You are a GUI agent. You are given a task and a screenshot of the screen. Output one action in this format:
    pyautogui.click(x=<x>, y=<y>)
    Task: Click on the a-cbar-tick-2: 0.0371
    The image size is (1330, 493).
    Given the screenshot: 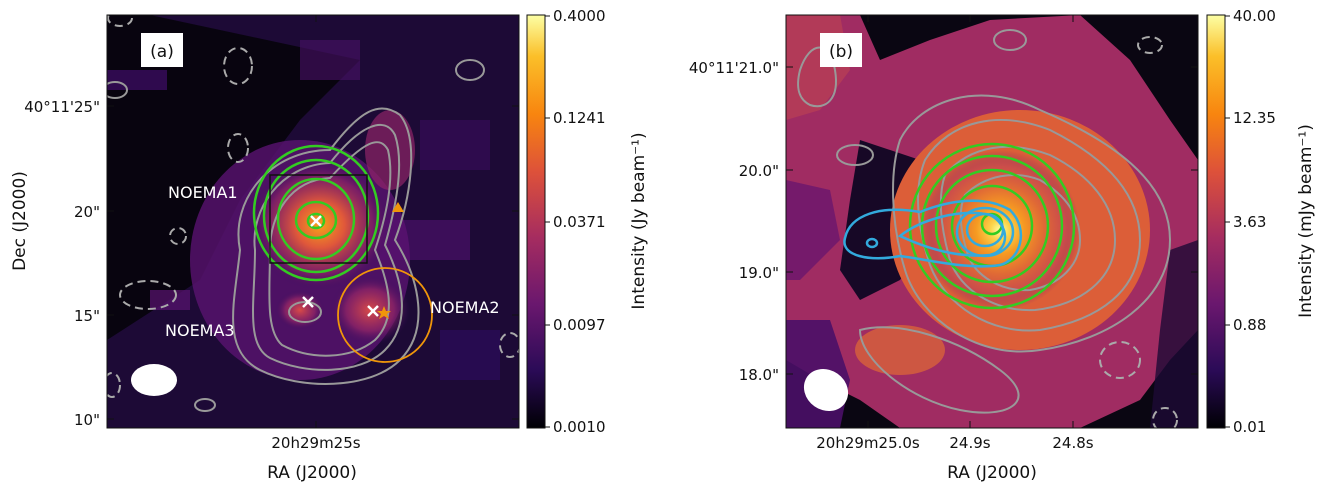 What is the action you would take?
    pyautogui.click(x=579, y=222)
    